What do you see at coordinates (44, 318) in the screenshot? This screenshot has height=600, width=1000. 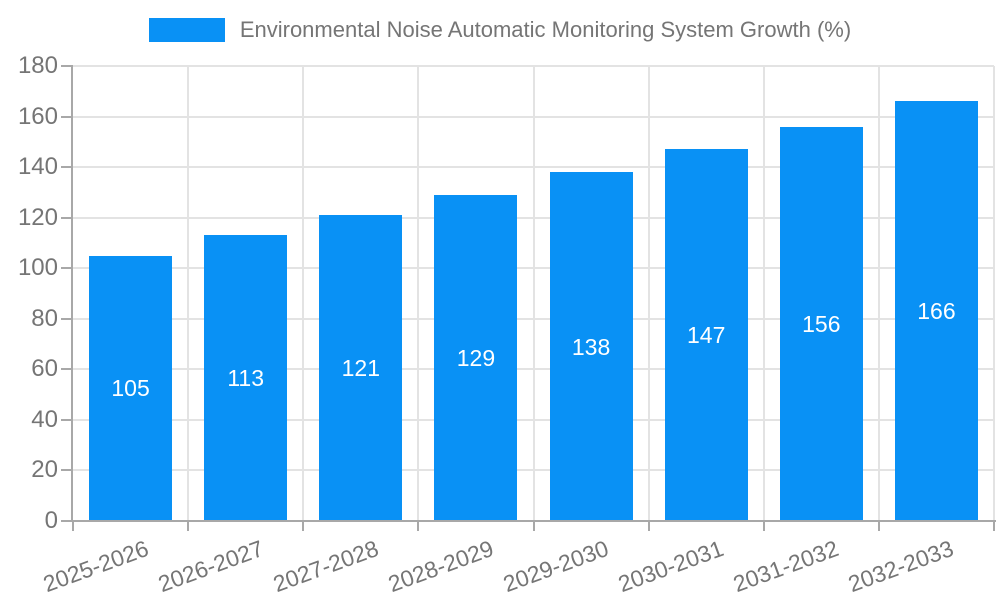 I see `y-tick-label: 80` at bounding box center [44, 318].